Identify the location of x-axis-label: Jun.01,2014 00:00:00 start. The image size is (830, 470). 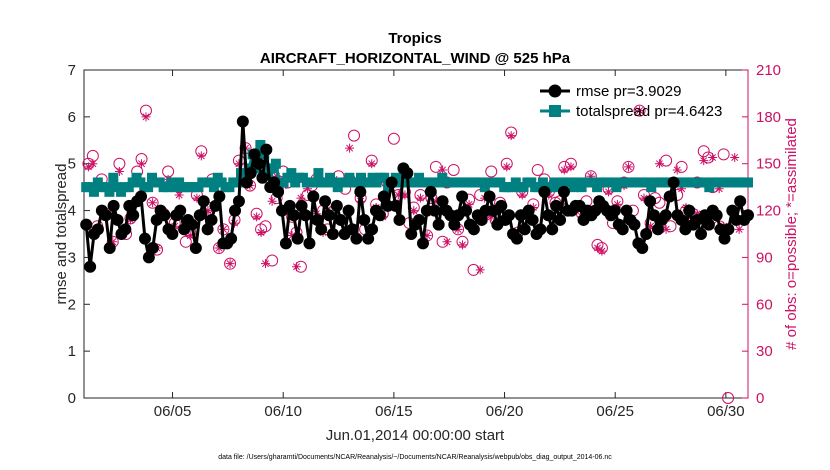
(415, 435).